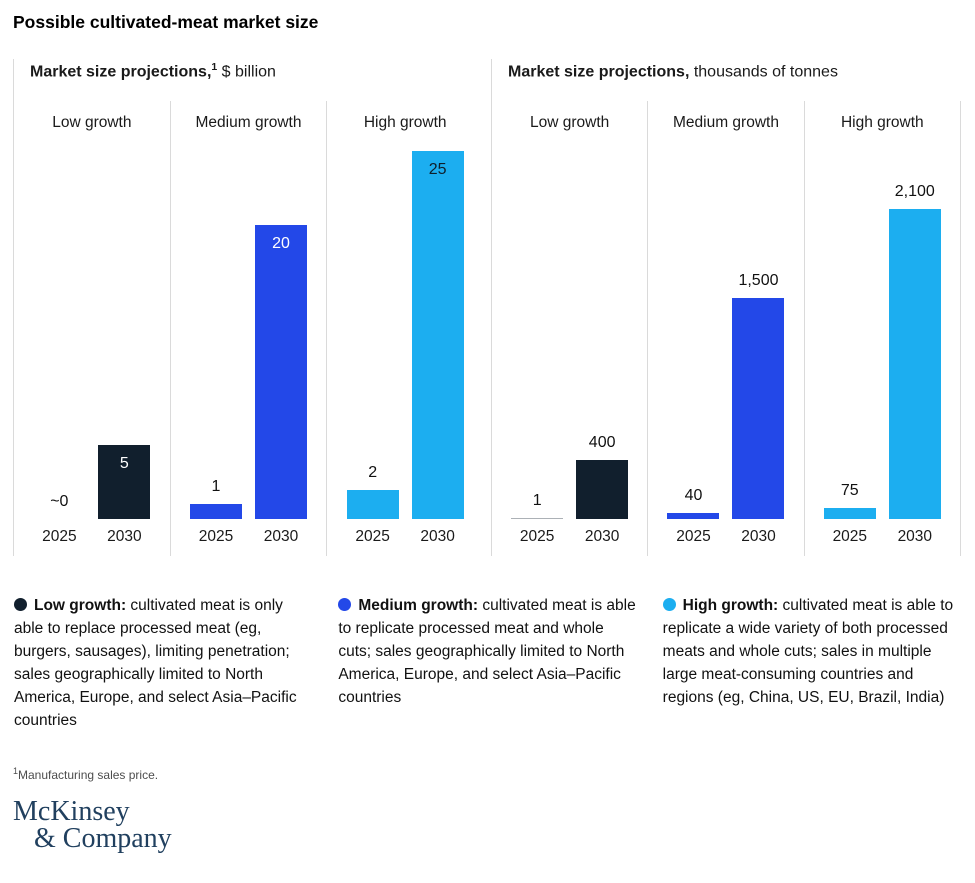 Image resolution: width=975 pixels, height=883 pixels. Describe the element at coordinates (602, 443) in the screenshot. I see `bar-value-label: 400` at that location.